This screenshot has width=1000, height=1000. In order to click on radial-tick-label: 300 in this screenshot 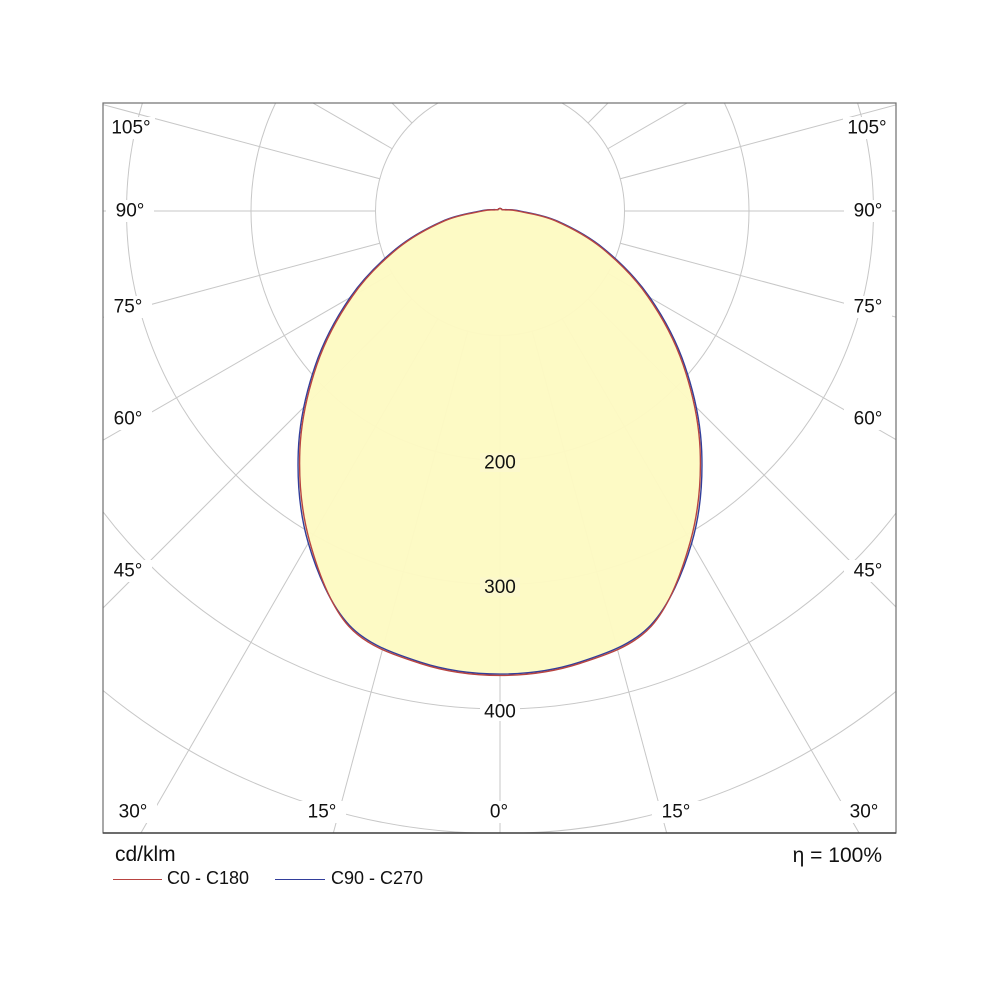, I will do `click(500, 587)`.